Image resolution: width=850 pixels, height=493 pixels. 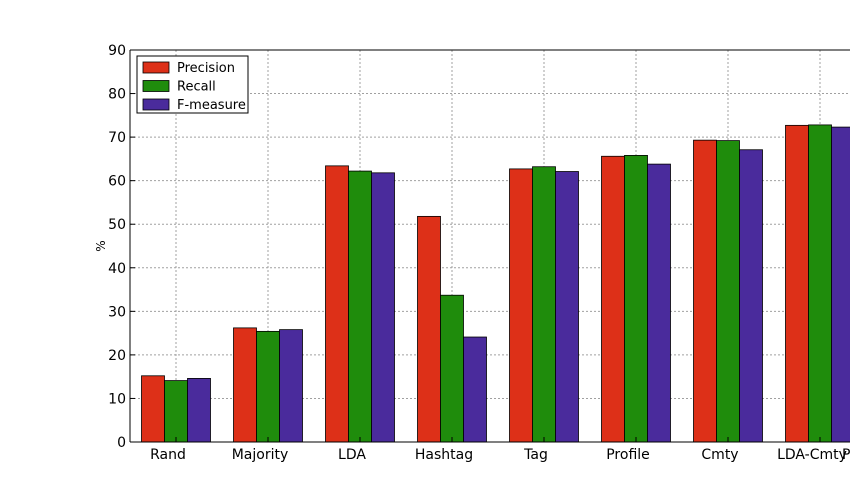 What do you see at coordinates (797, 283) in the screenshot?
I see `bar-precision-lda-cmty` at bounding box center [797, 283].